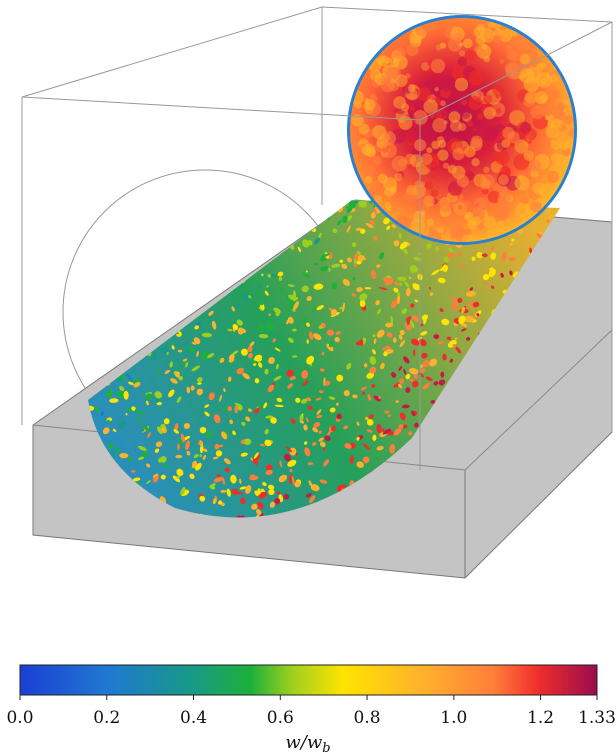  I want to click on tick-label: 0.2, so click(106, 718).